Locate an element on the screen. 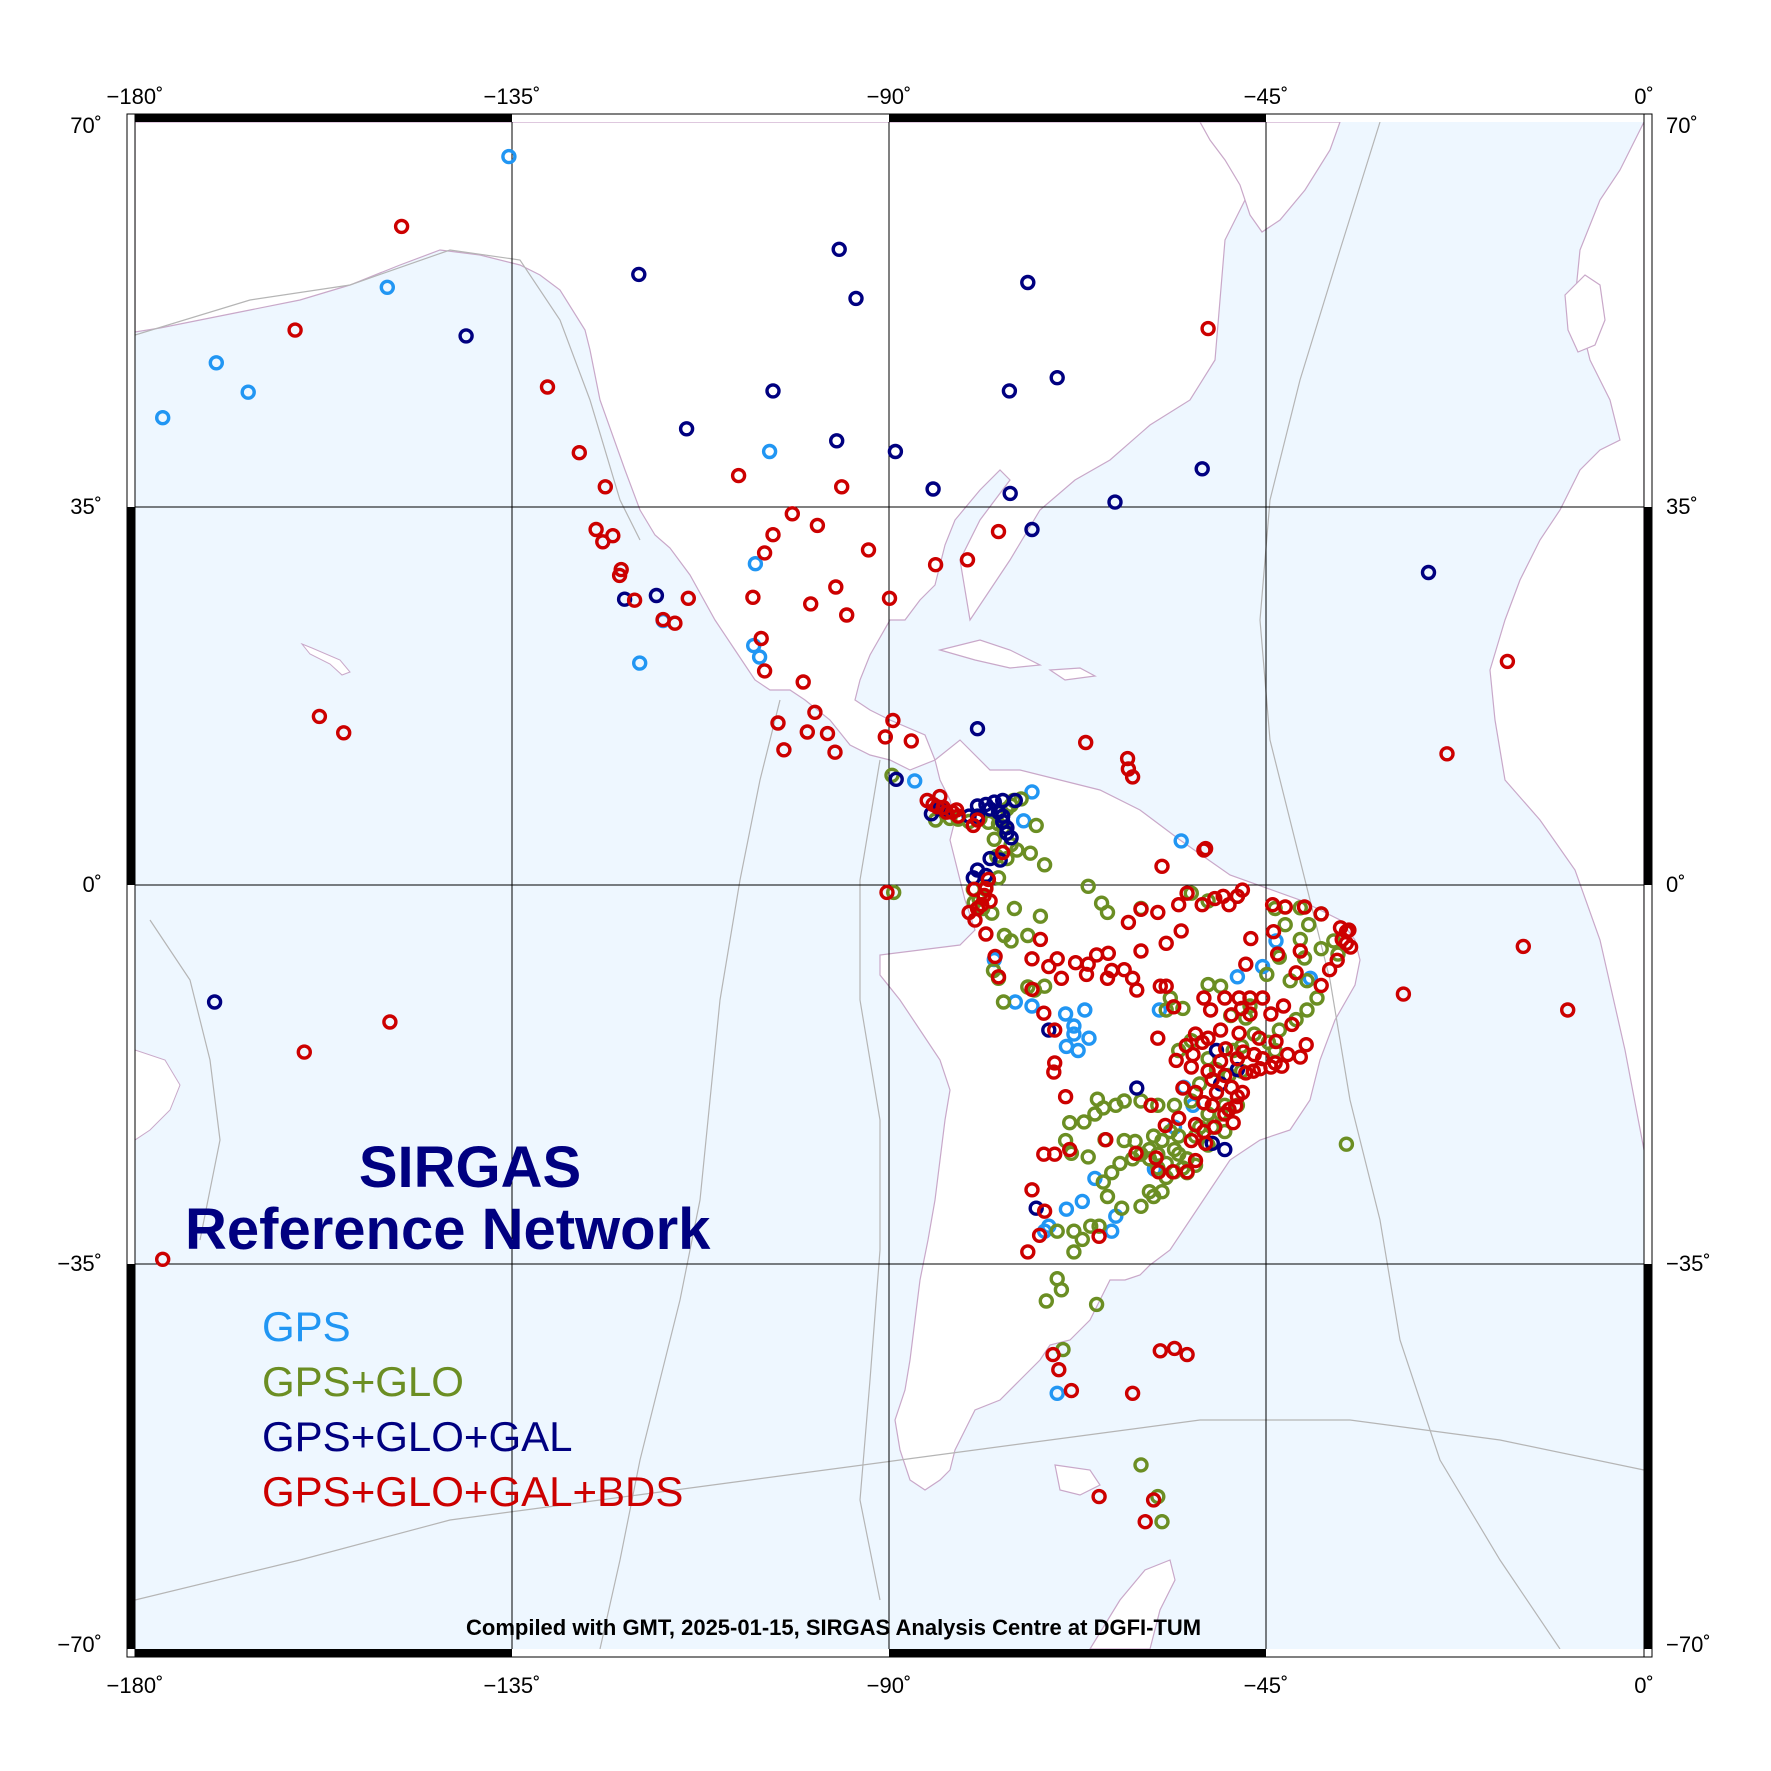 Image resolution: width=1771 pixels, height=1771 pixels. plate-boundary-east-pacific-rise is located at coordinates (690, 1174).